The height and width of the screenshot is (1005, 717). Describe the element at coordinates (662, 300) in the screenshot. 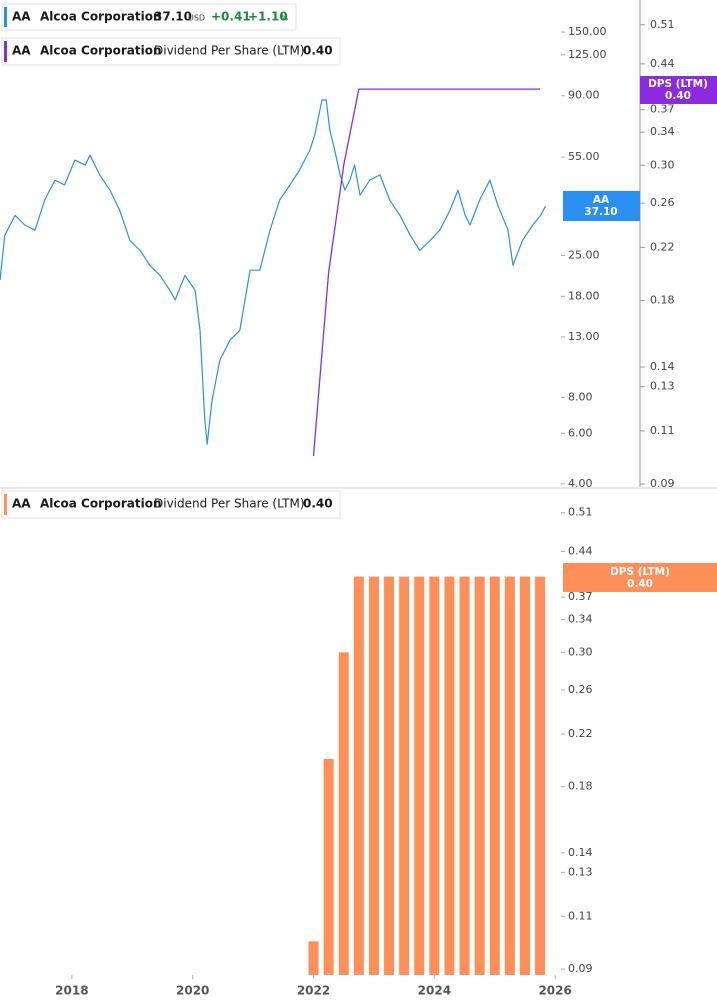

I see `y2-tick-label: 0.18` at that location.